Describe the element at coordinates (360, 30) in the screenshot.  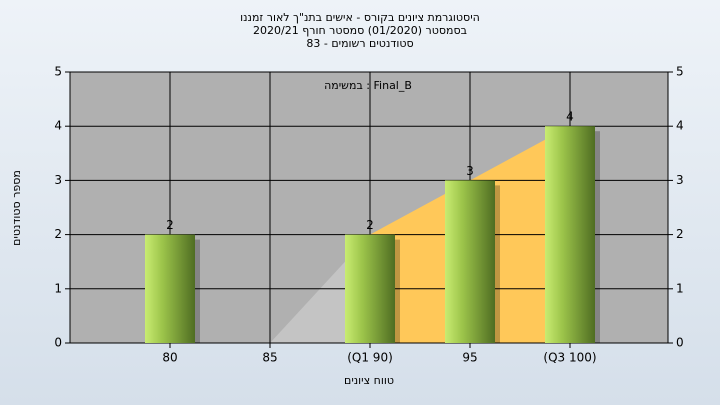
I see `subtitle: בסמסטר (01/2020) סמסטר חורף 2020/21` at that location.